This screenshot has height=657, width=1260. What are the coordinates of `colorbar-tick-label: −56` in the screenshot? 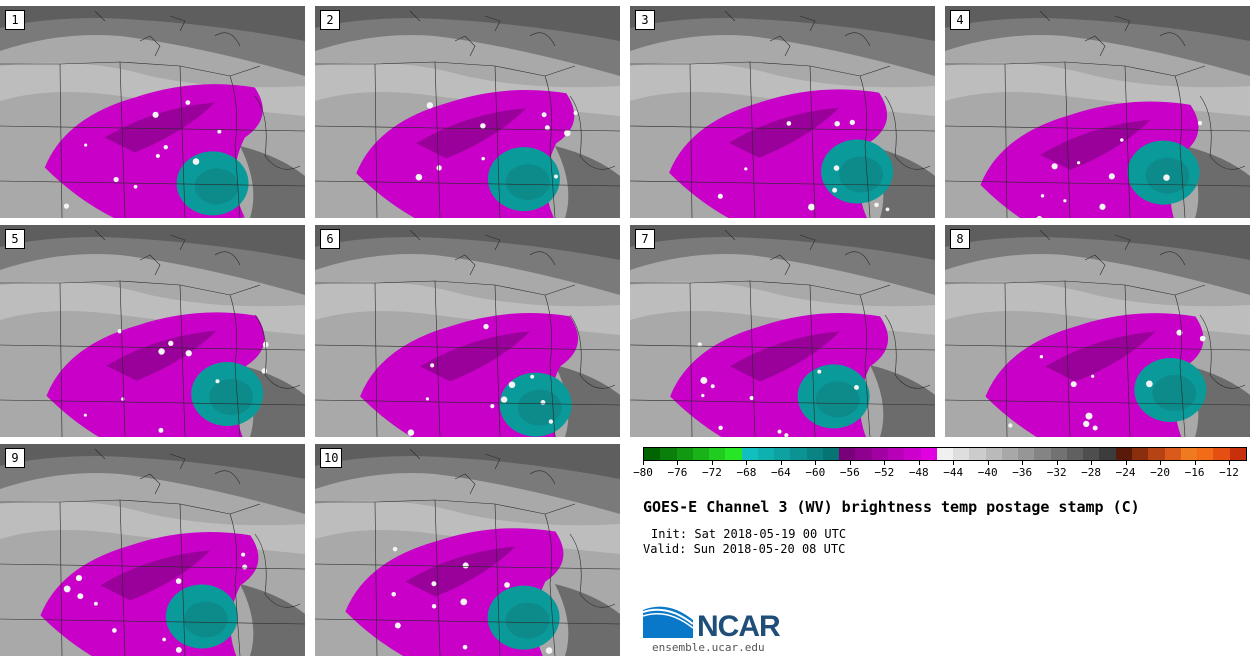 It's located at (849, 472).